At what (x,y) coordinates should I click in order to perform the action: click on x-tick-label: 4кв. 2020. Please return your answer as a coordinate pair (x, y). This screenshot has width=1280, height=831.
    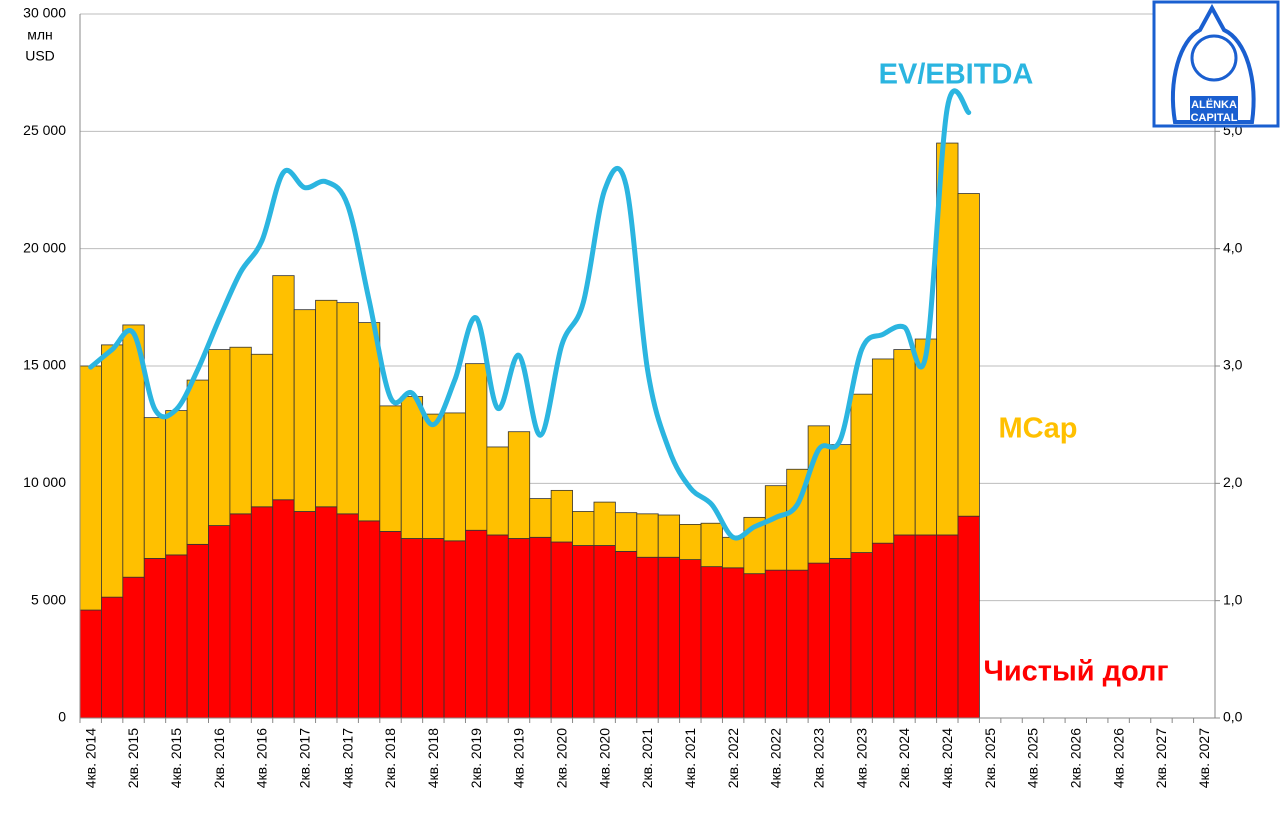
    Looking at the image, I should click on (604, 758).